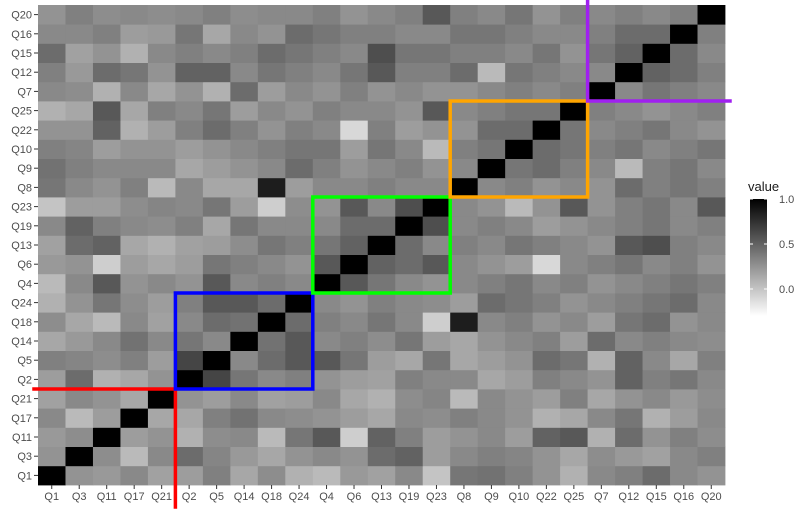 Image resolution: width=811 pixels, height=511 pixels. Describe the element at coordinates (409, 283) in the screenshot. I see `heatmap-cell-Q4-Q19` at that location.